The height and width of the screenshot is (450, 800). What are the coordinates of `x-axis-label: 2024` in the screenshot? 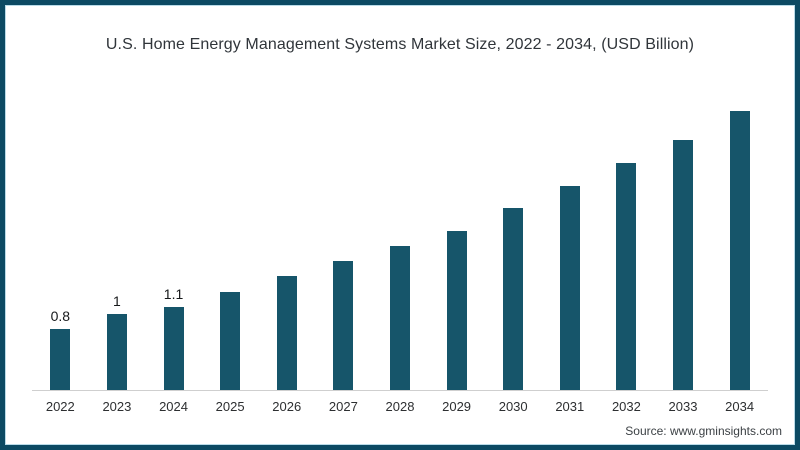 It's located at (173, 406).